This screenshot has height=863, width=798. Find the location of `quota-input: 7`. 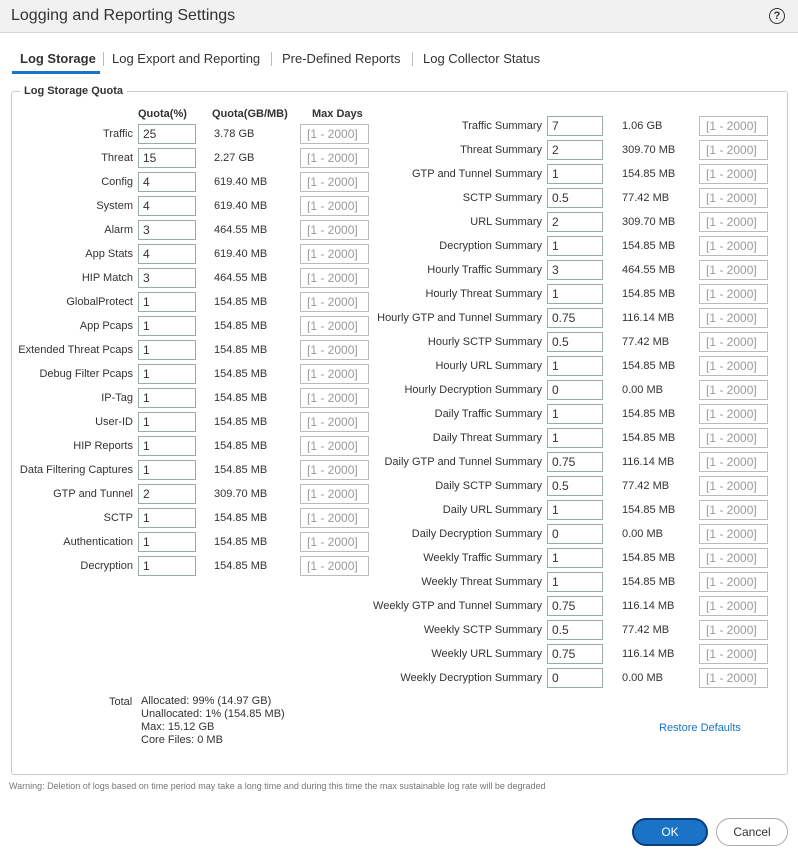

quota-input: 7 is located at coordinates (575, 126).